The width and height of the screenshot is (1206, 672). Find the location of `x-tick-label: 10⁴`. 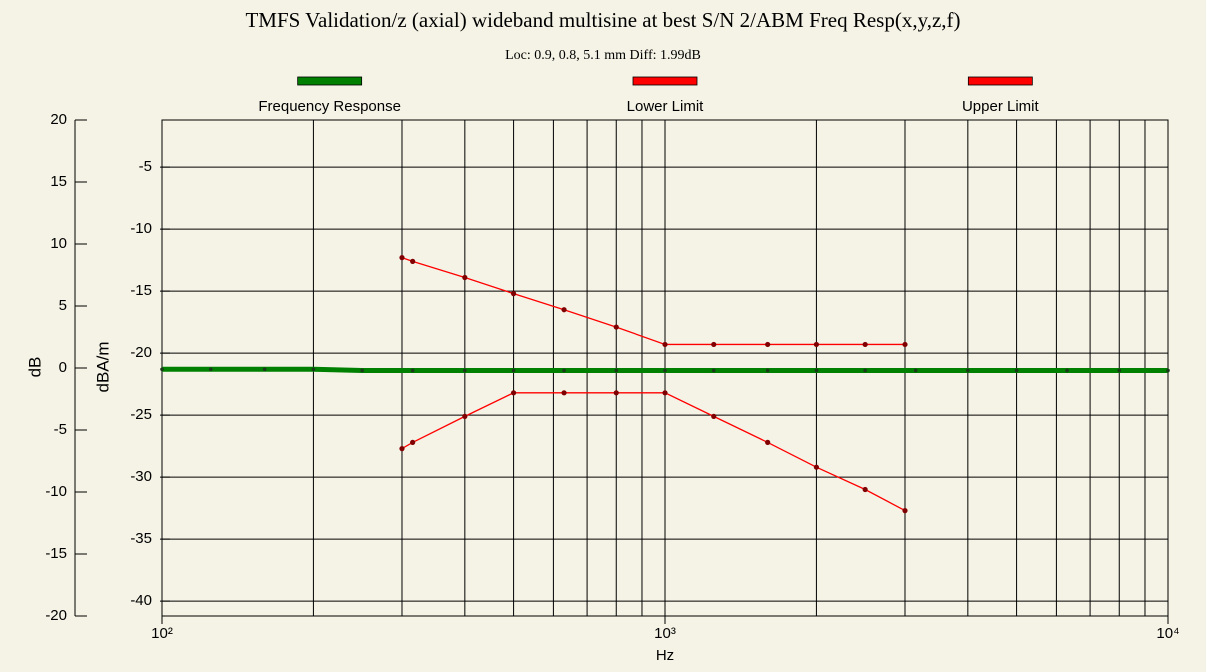

x-tick-label: 10⁴ is located at coordinates (1167, 633).